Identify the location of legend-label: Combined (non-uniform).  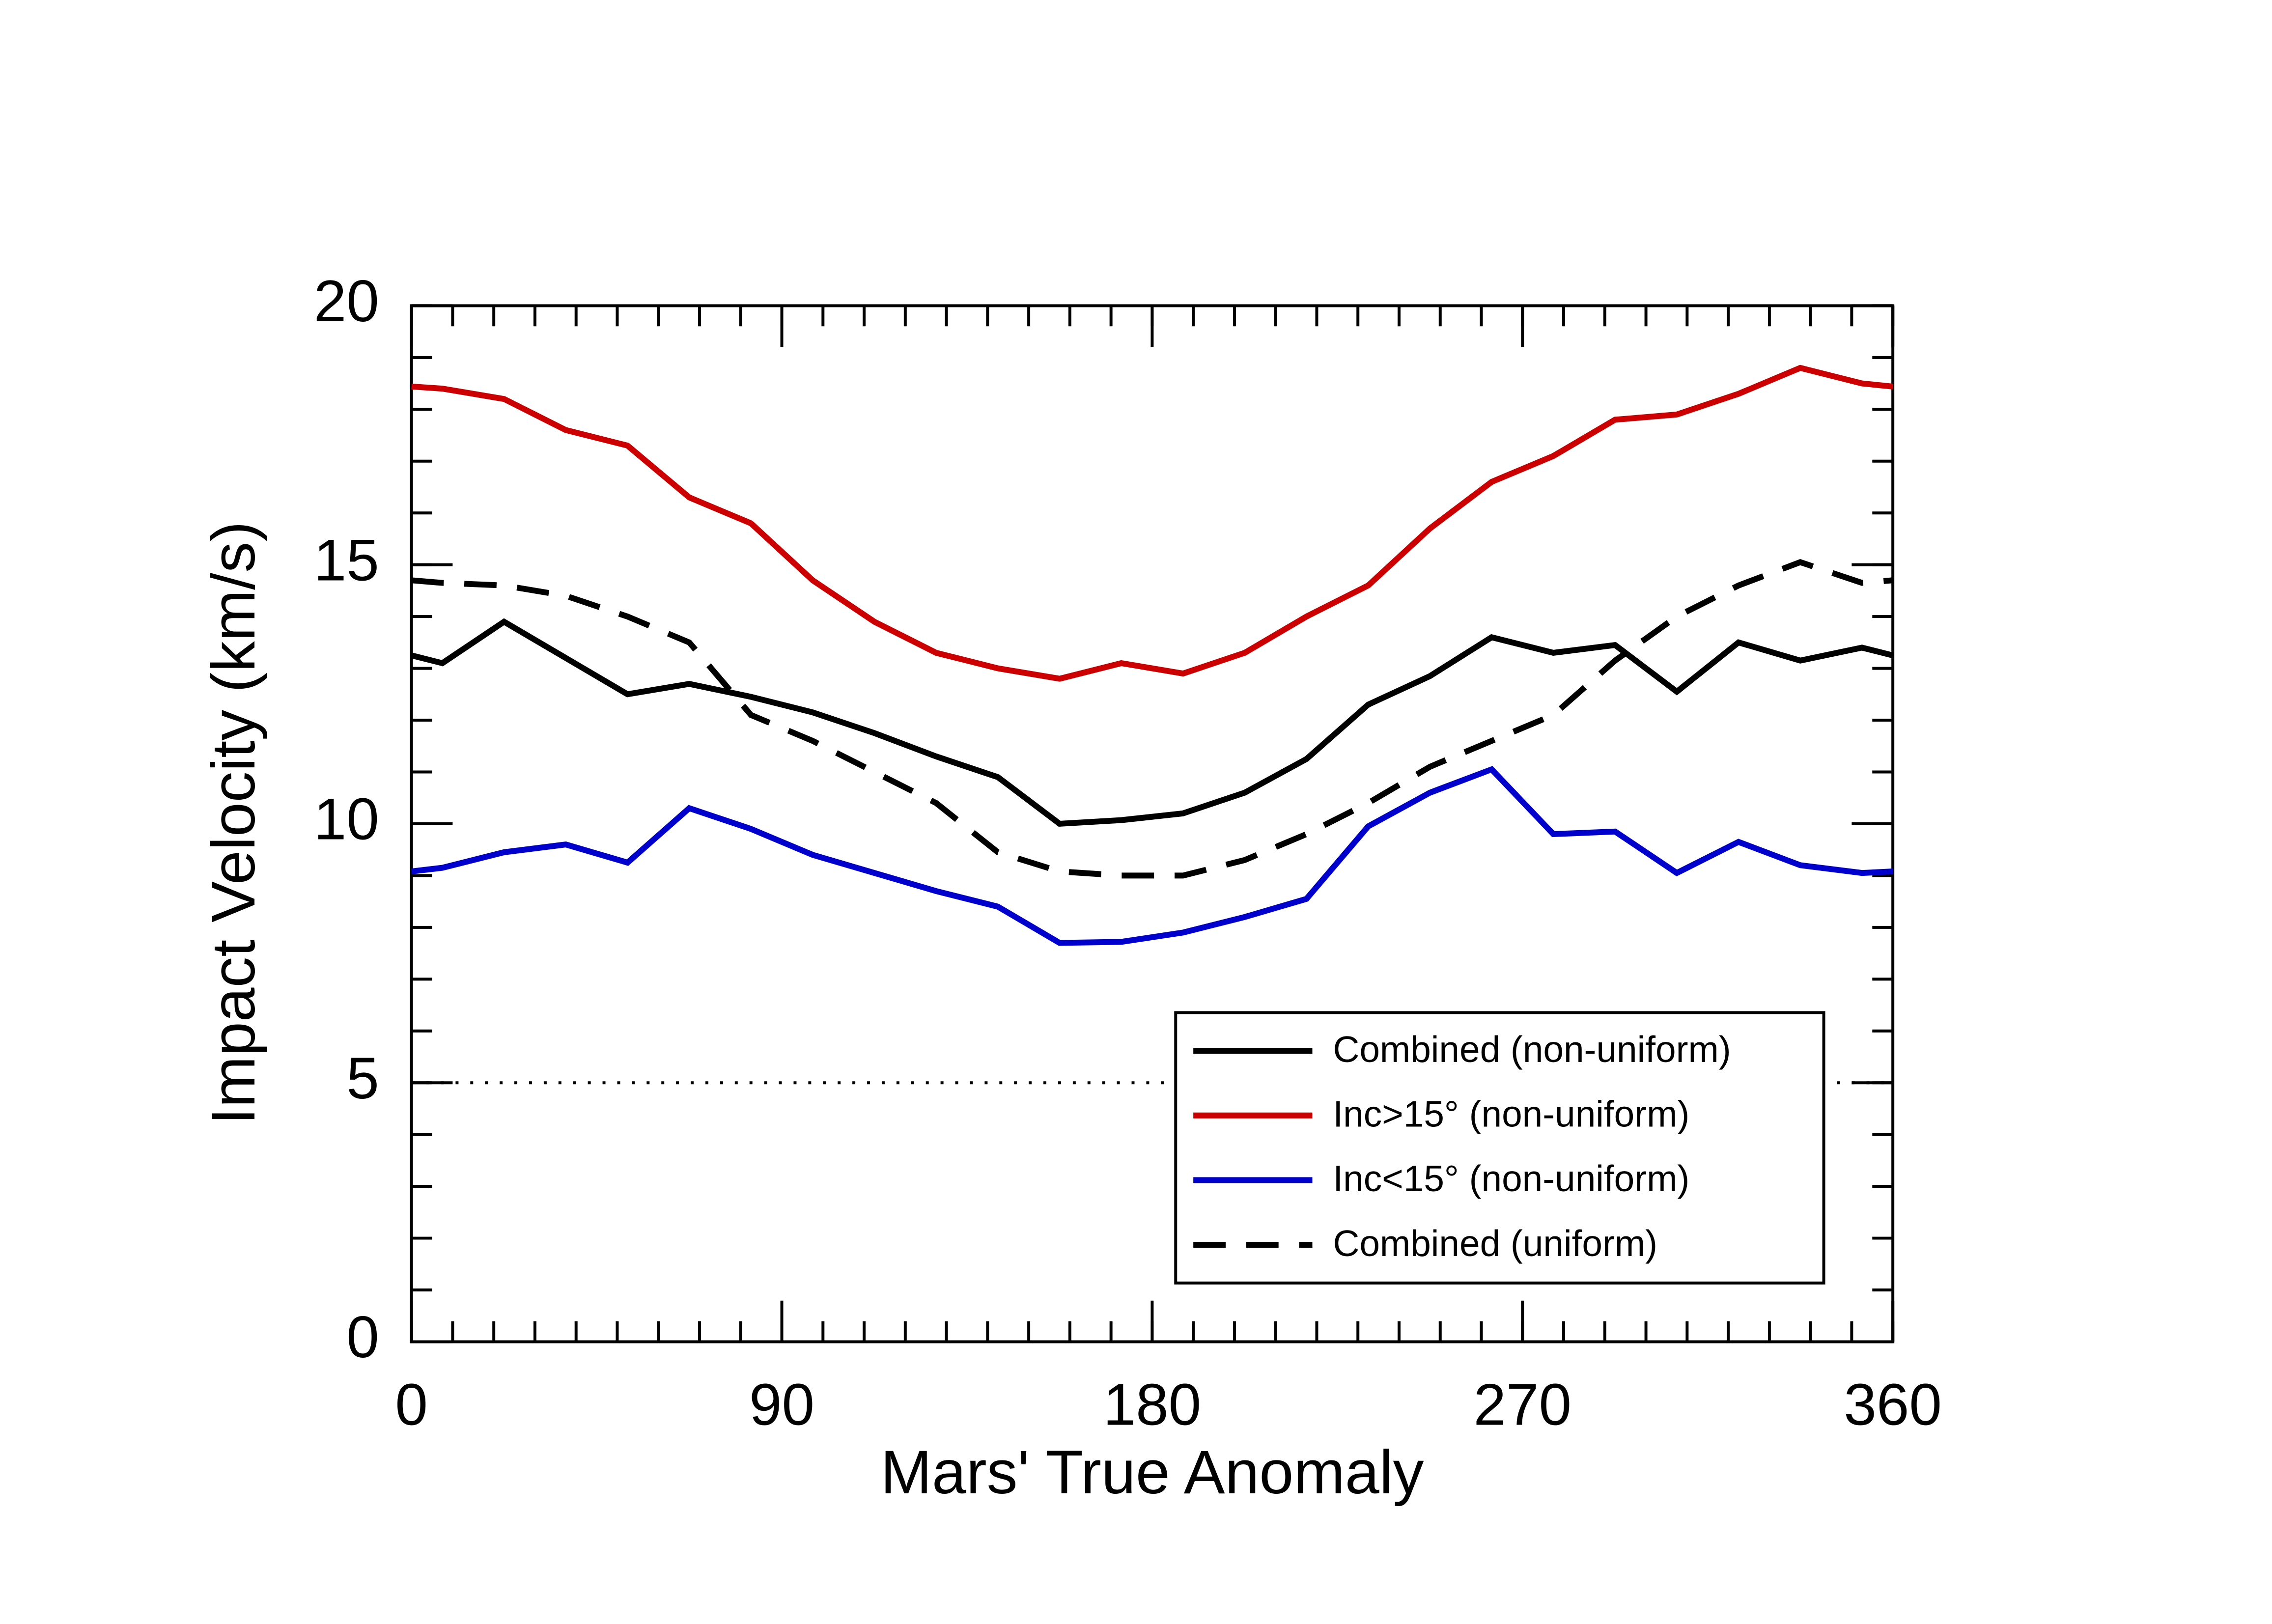
(1532, 1049).